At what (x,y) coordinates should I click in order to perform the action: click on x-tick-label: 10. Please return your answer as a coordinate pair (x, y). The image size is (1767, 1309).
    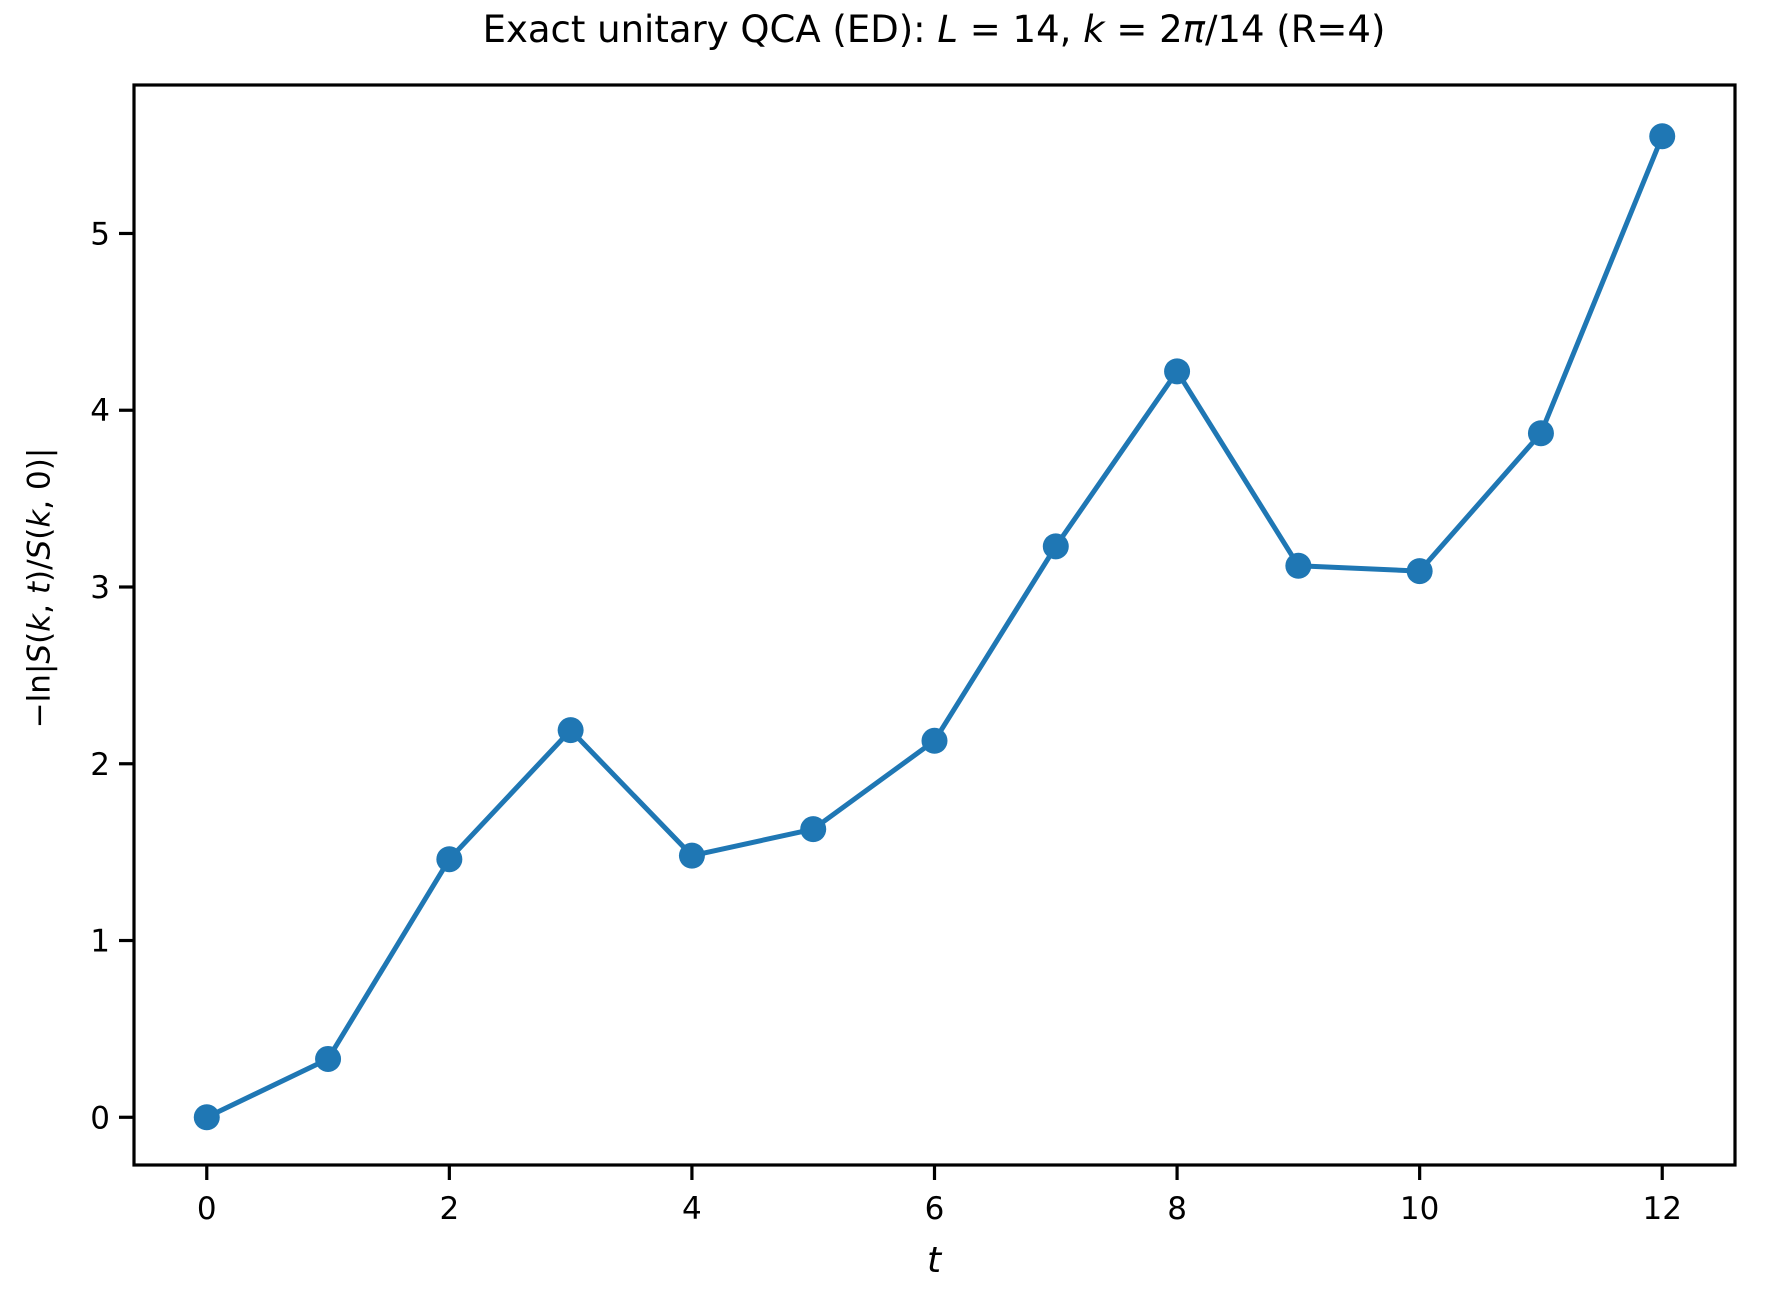
    Looking at the image, I should click on (1419, 1209).